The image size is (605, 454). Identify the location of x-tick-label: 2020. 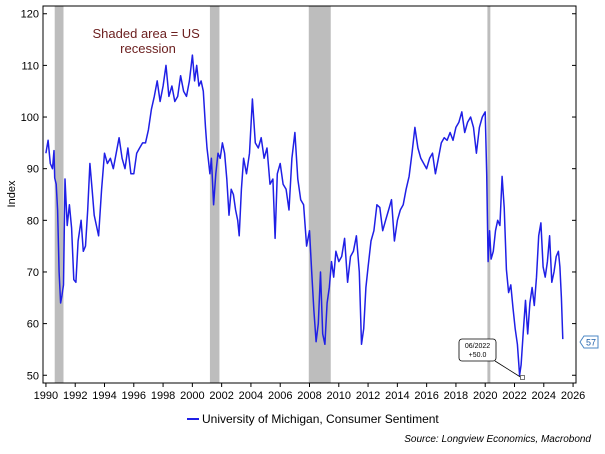
(485, 396).